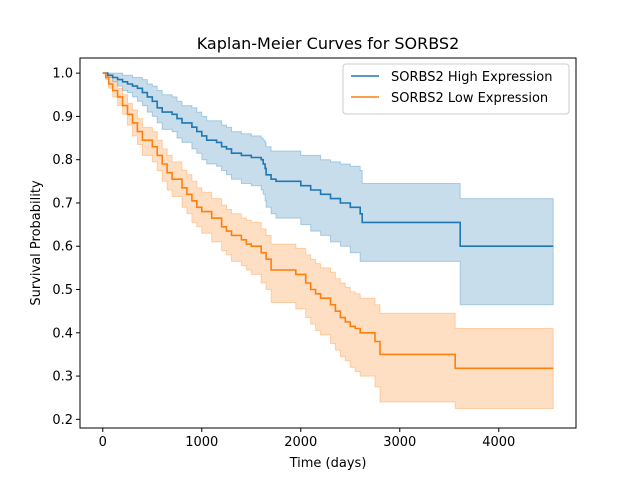 The height and width of the screenshot is (480, 640). Describe the element at coordinates (62, 74) in the screenshot. I see `y-tick-label: 1.0` at that location.